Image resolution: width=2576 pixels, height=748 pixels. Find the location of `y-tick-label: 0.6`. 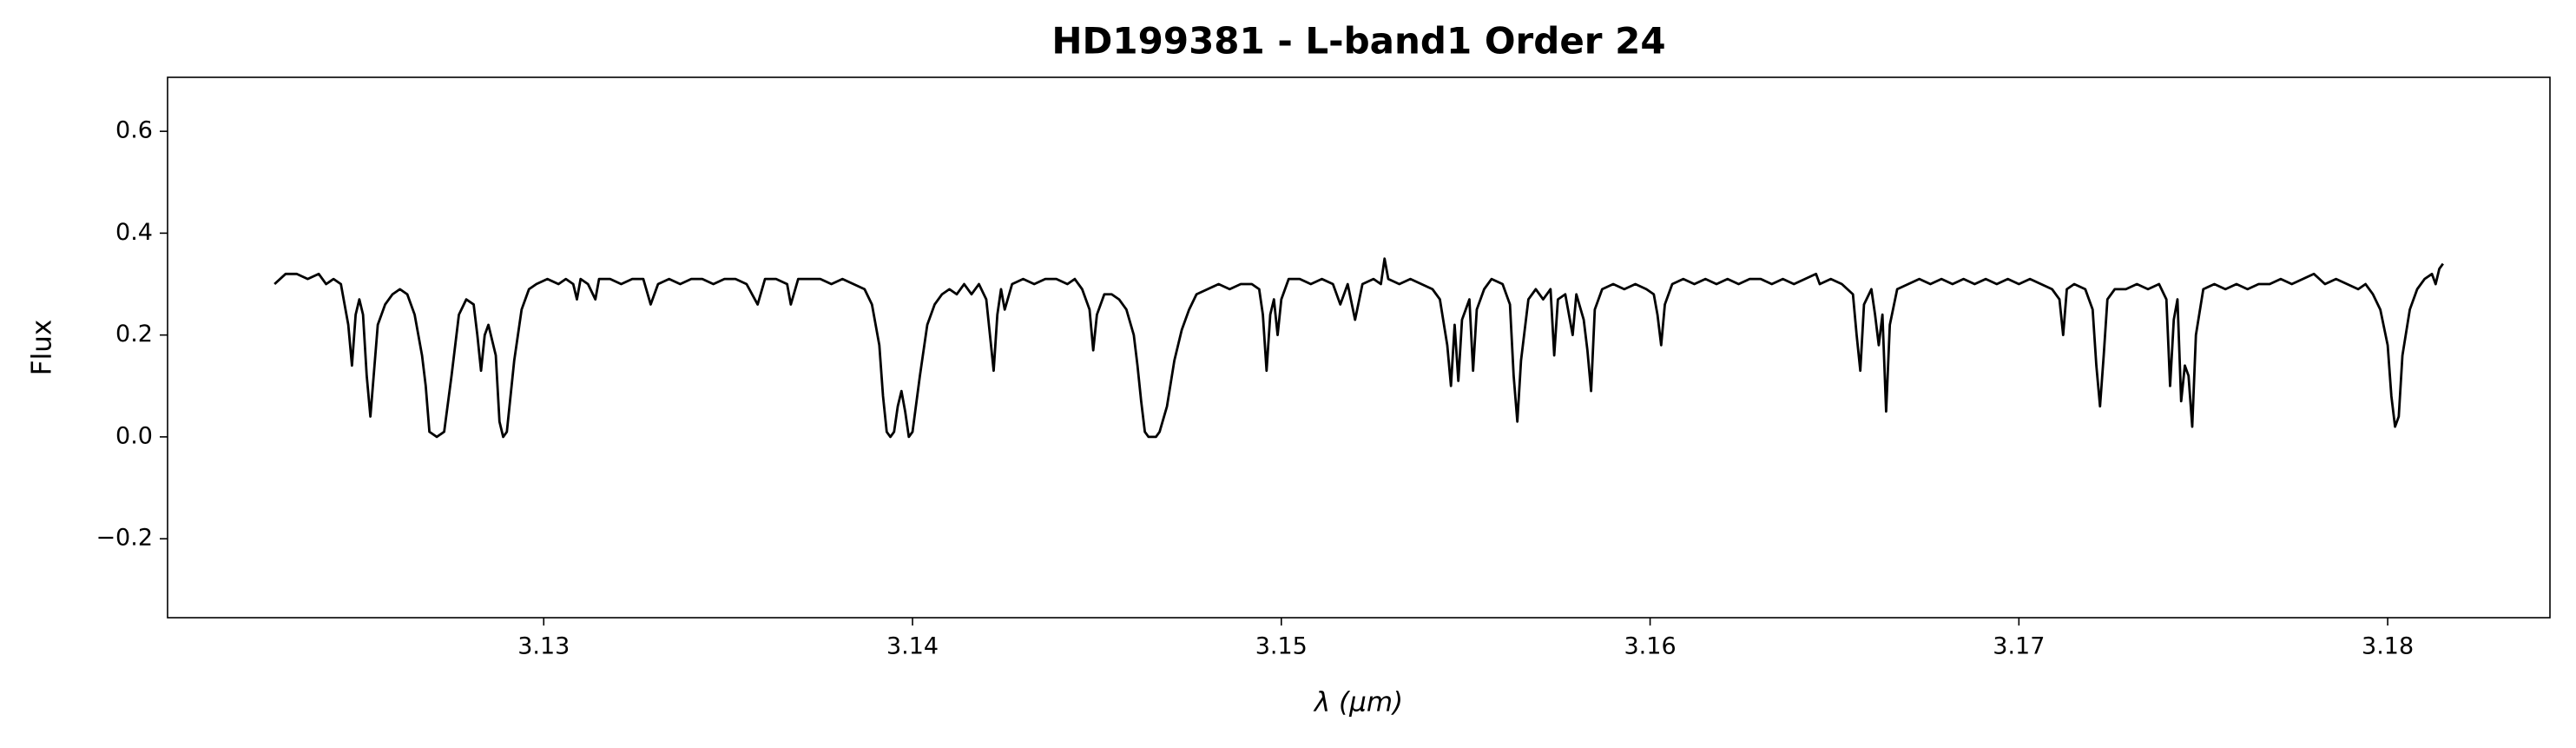

y-tick-label: 0.6 is located at coordinates (134, 130).